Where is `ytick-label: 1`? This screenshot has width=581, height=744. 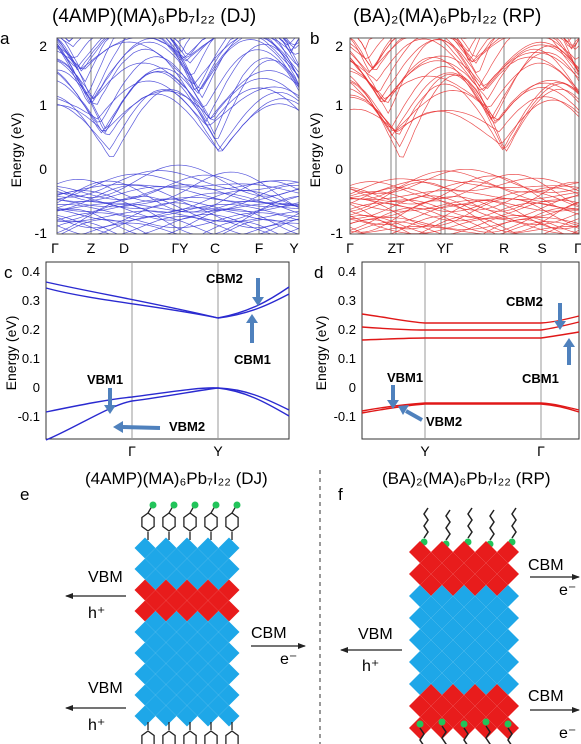 ytick-label: 1 is located at coordinates (43, 105).